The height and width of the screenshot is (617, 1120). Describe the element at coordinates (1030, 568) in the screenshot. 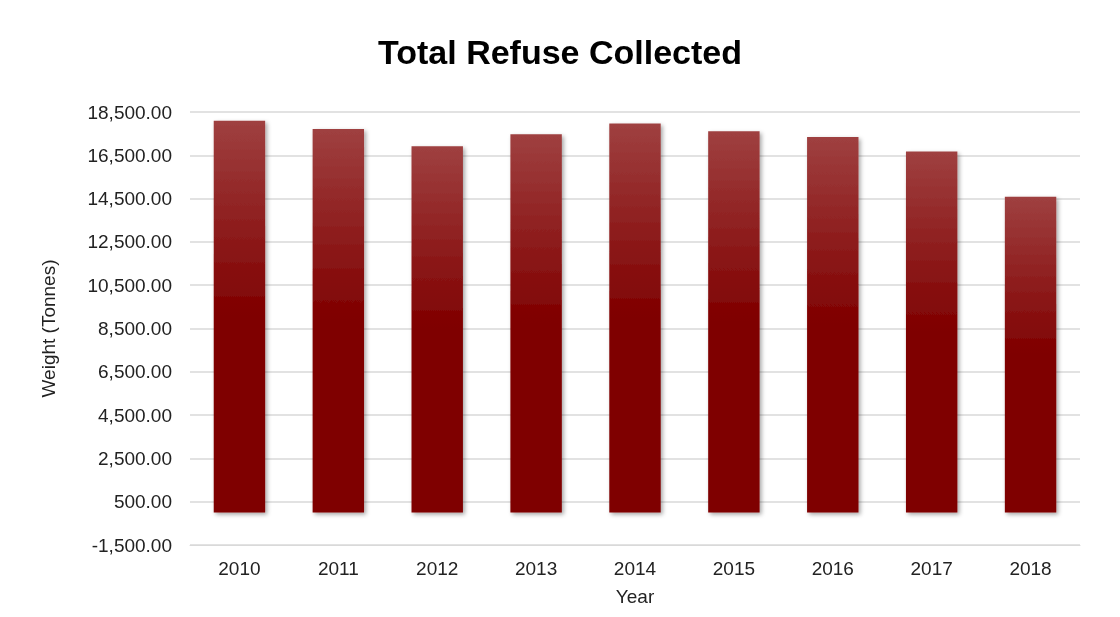

I see `x-tick-label: 2018` at that location.